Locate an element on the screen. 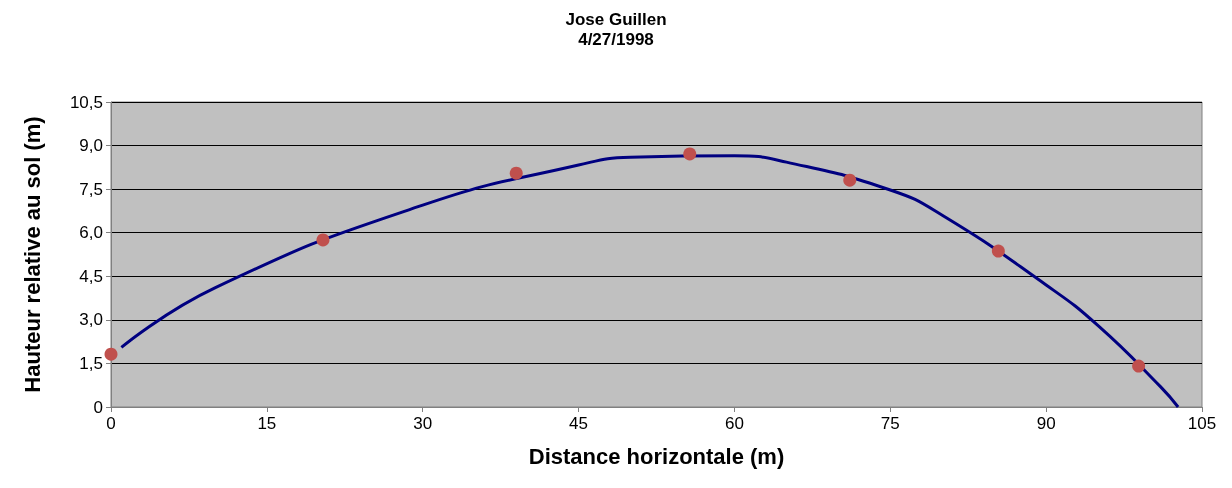  x-tick-label: 75 is located at coordinates (890, 423).